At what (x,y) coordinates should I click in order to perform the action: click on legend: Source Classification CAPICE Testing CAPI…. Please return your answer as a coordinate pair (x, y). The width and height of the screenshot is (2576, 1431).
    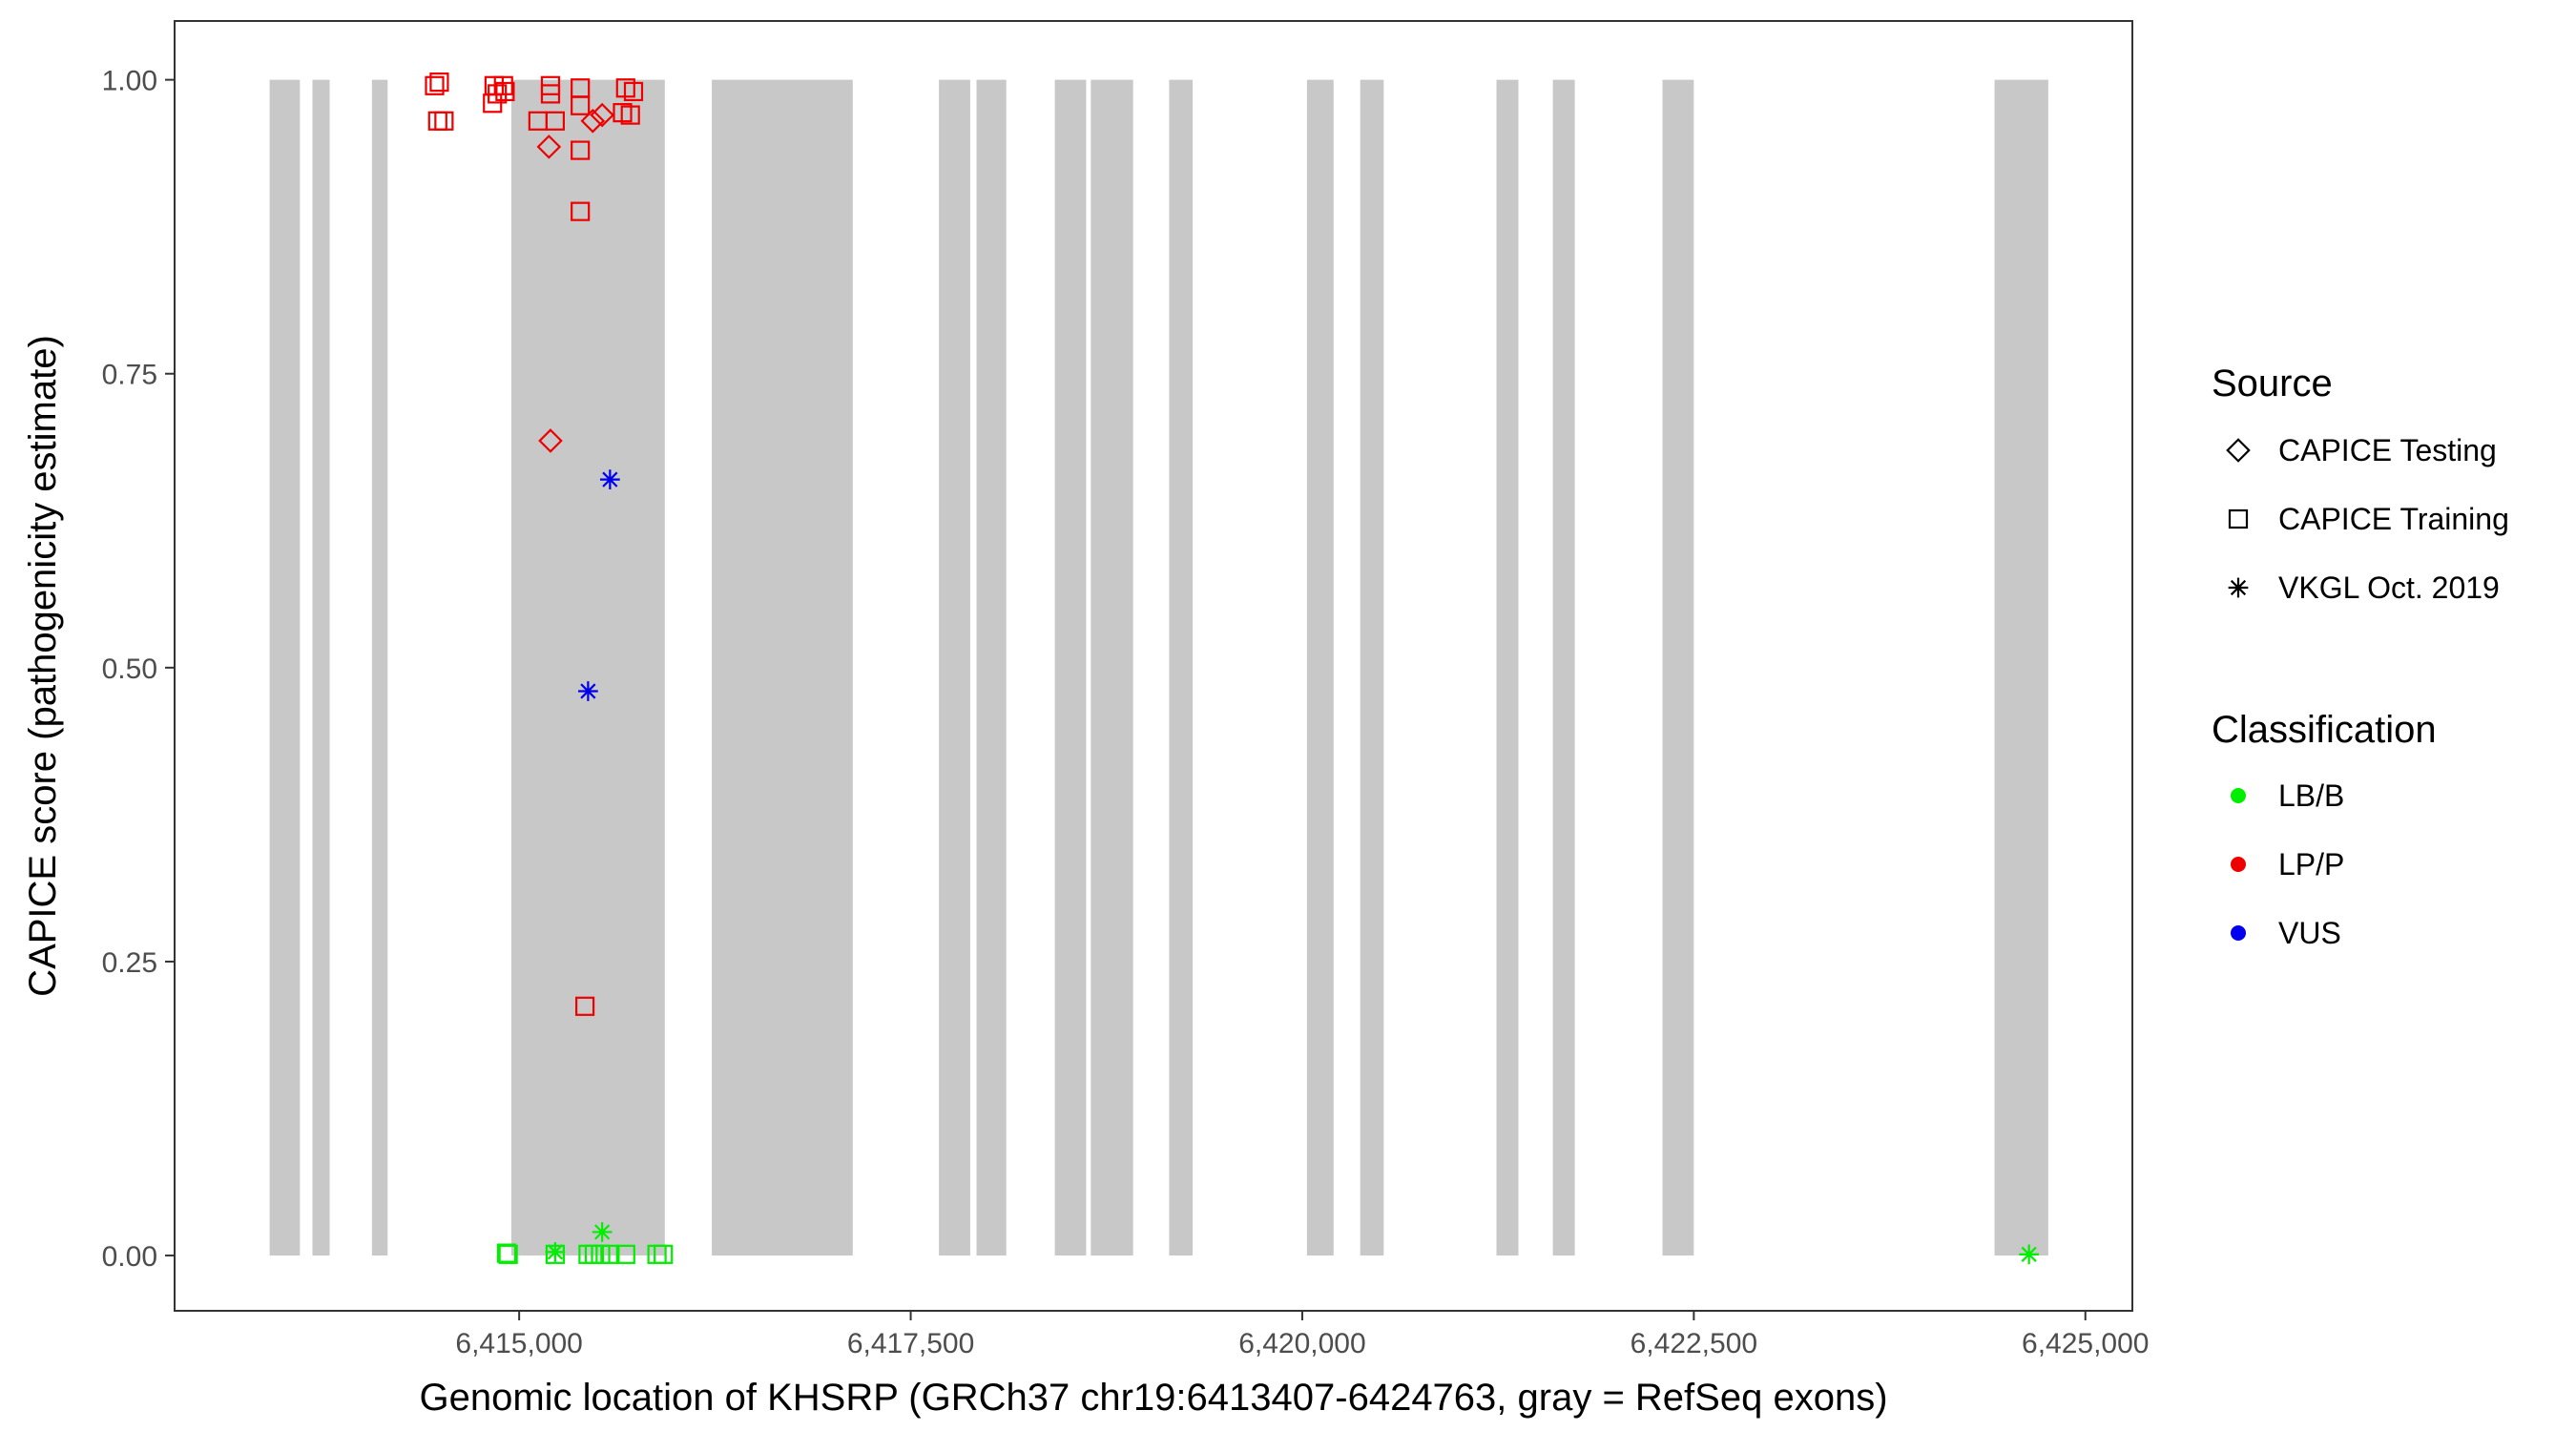
    Looking at the image, I should click on (2360, 656).